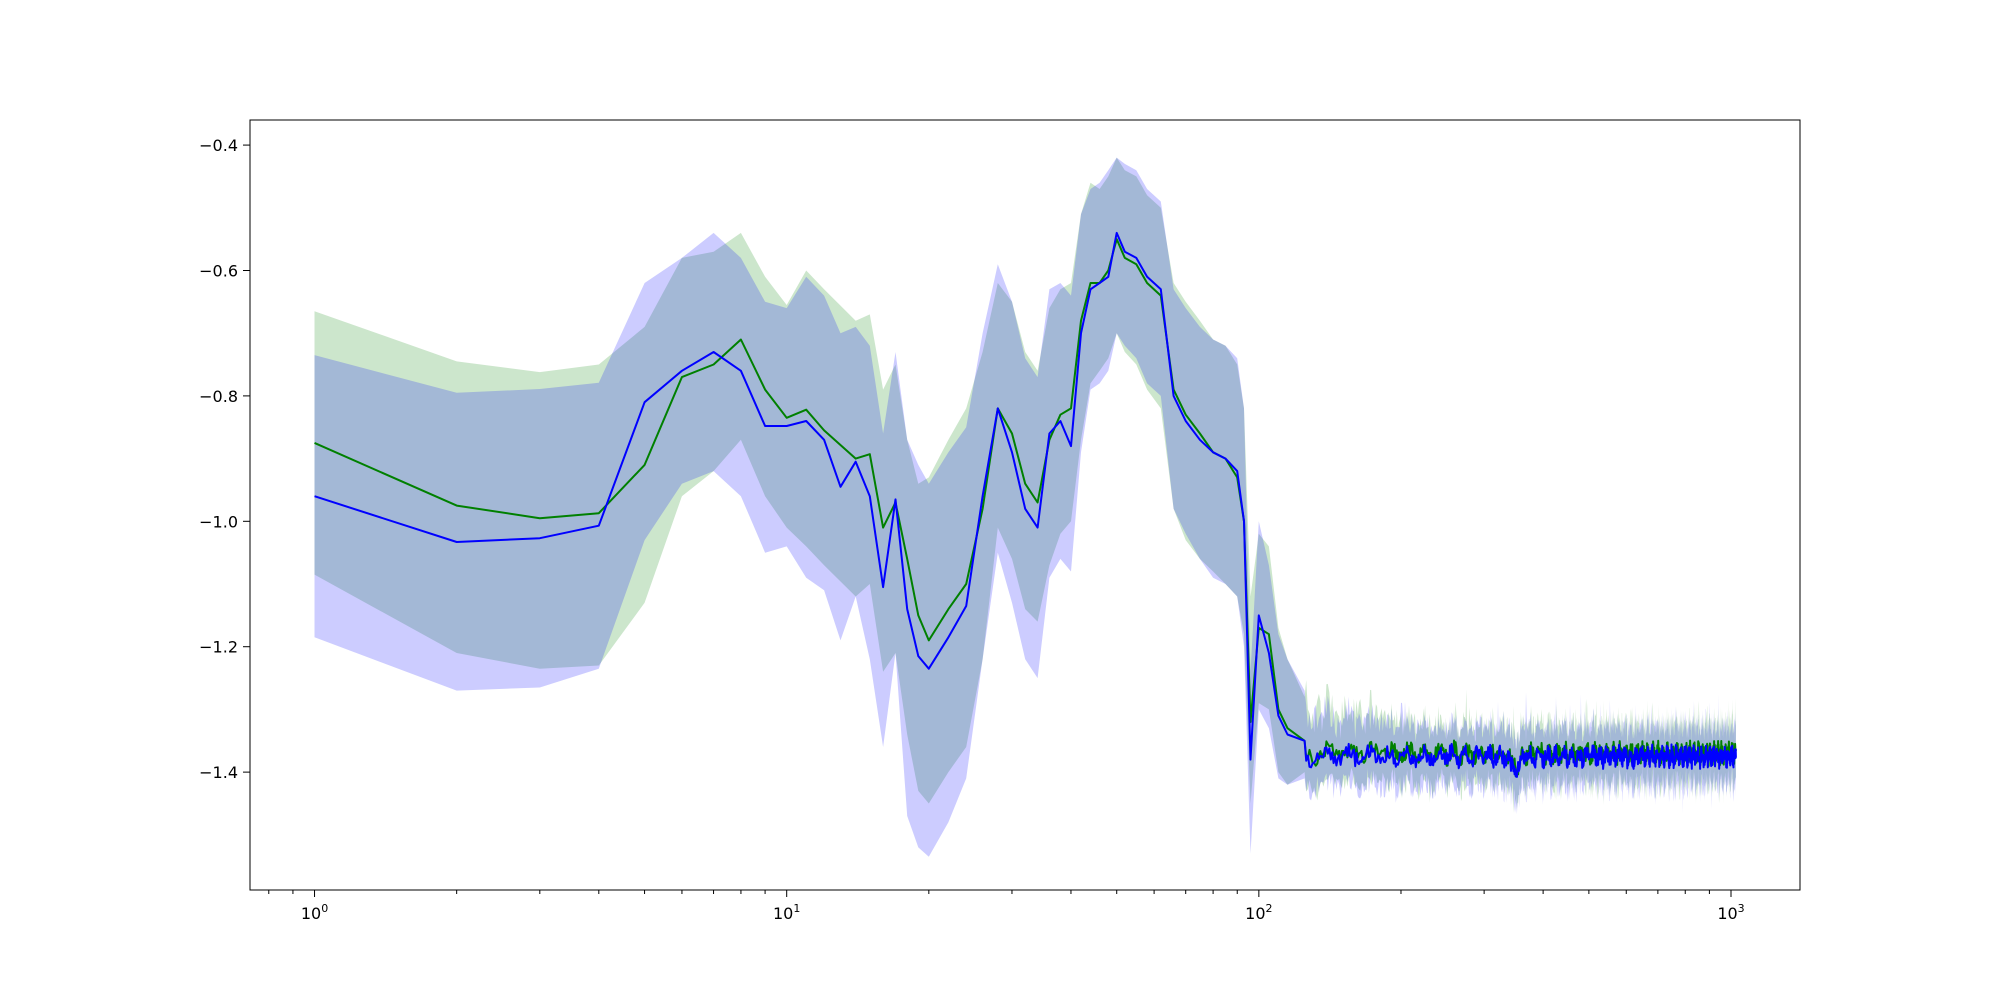  What do you see at coordinates (224, 459) in the screenshot?
I see `y-axis: −0.4 −0.6 −0.8 −1.0 −1.2 −1.4` at bounding box center [224, 459].